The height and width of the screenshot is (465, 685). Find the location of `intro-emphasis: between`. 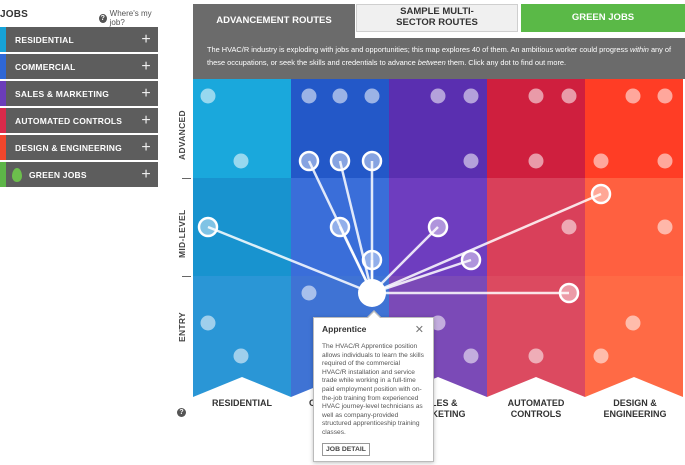

intro-emphasis: between is located at coordinates (431, 62).